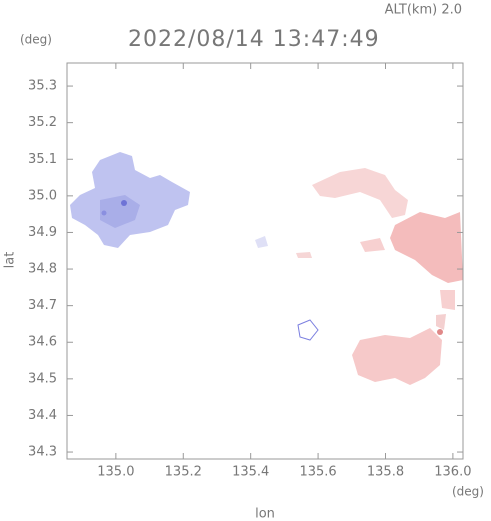 The width and height of the screenshot is (491, 521). I want to click on x-tick-label: 135.0, so click(115, 472).